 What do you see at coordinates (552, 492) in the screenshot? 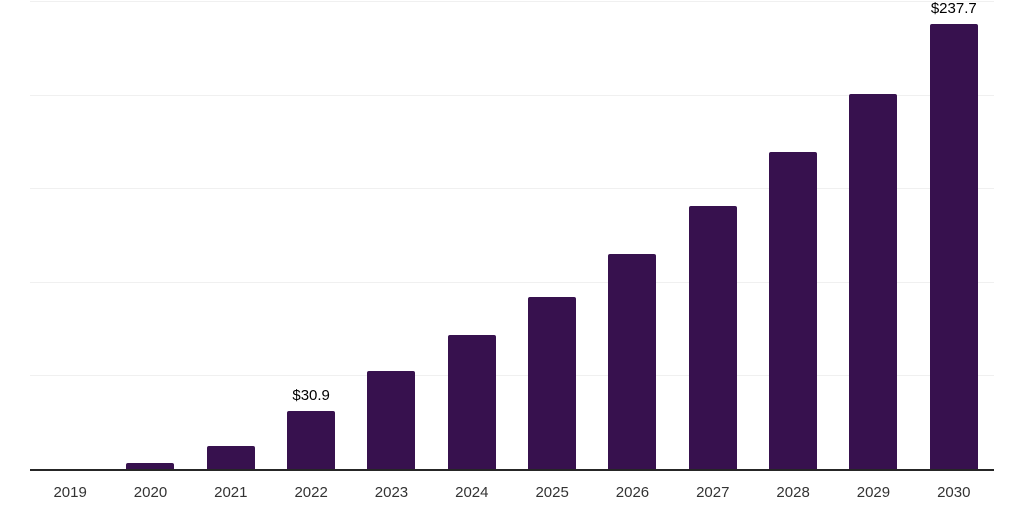
I see `x-axis-tick-label: 2025` at bounding box center [552, 492].